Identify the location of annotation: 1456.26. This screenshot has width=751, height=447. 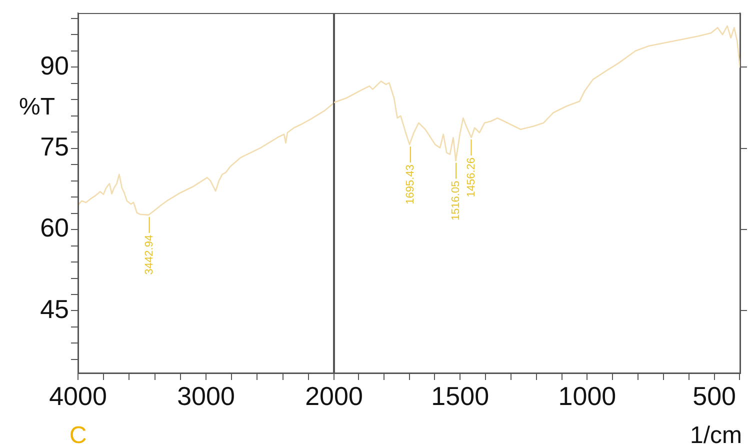
(471, 178).